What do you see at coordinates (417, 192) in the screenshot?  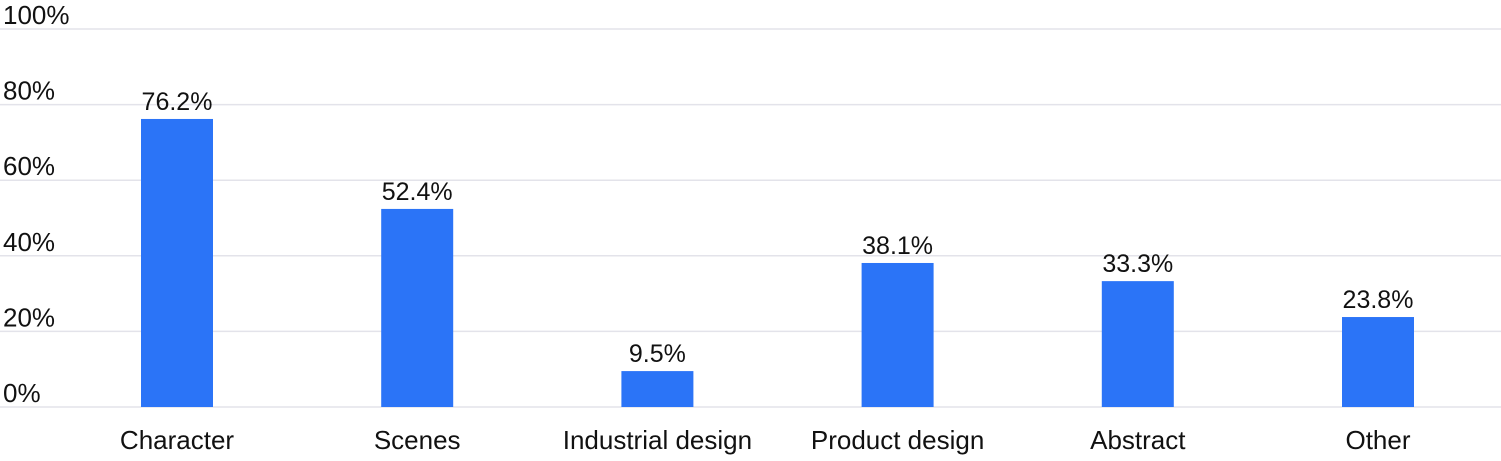 I see `data-label: 52.4%` at bounding box center [417, 192].